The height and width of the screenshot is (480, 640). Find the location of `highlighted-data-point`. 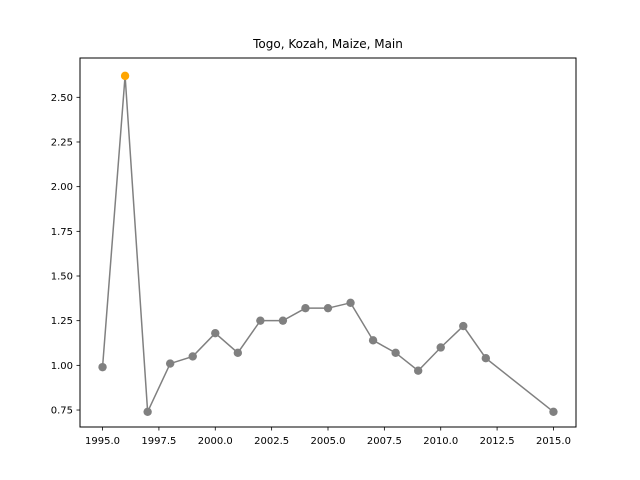

highlighted-data-point is located at coordinates (125, 76).